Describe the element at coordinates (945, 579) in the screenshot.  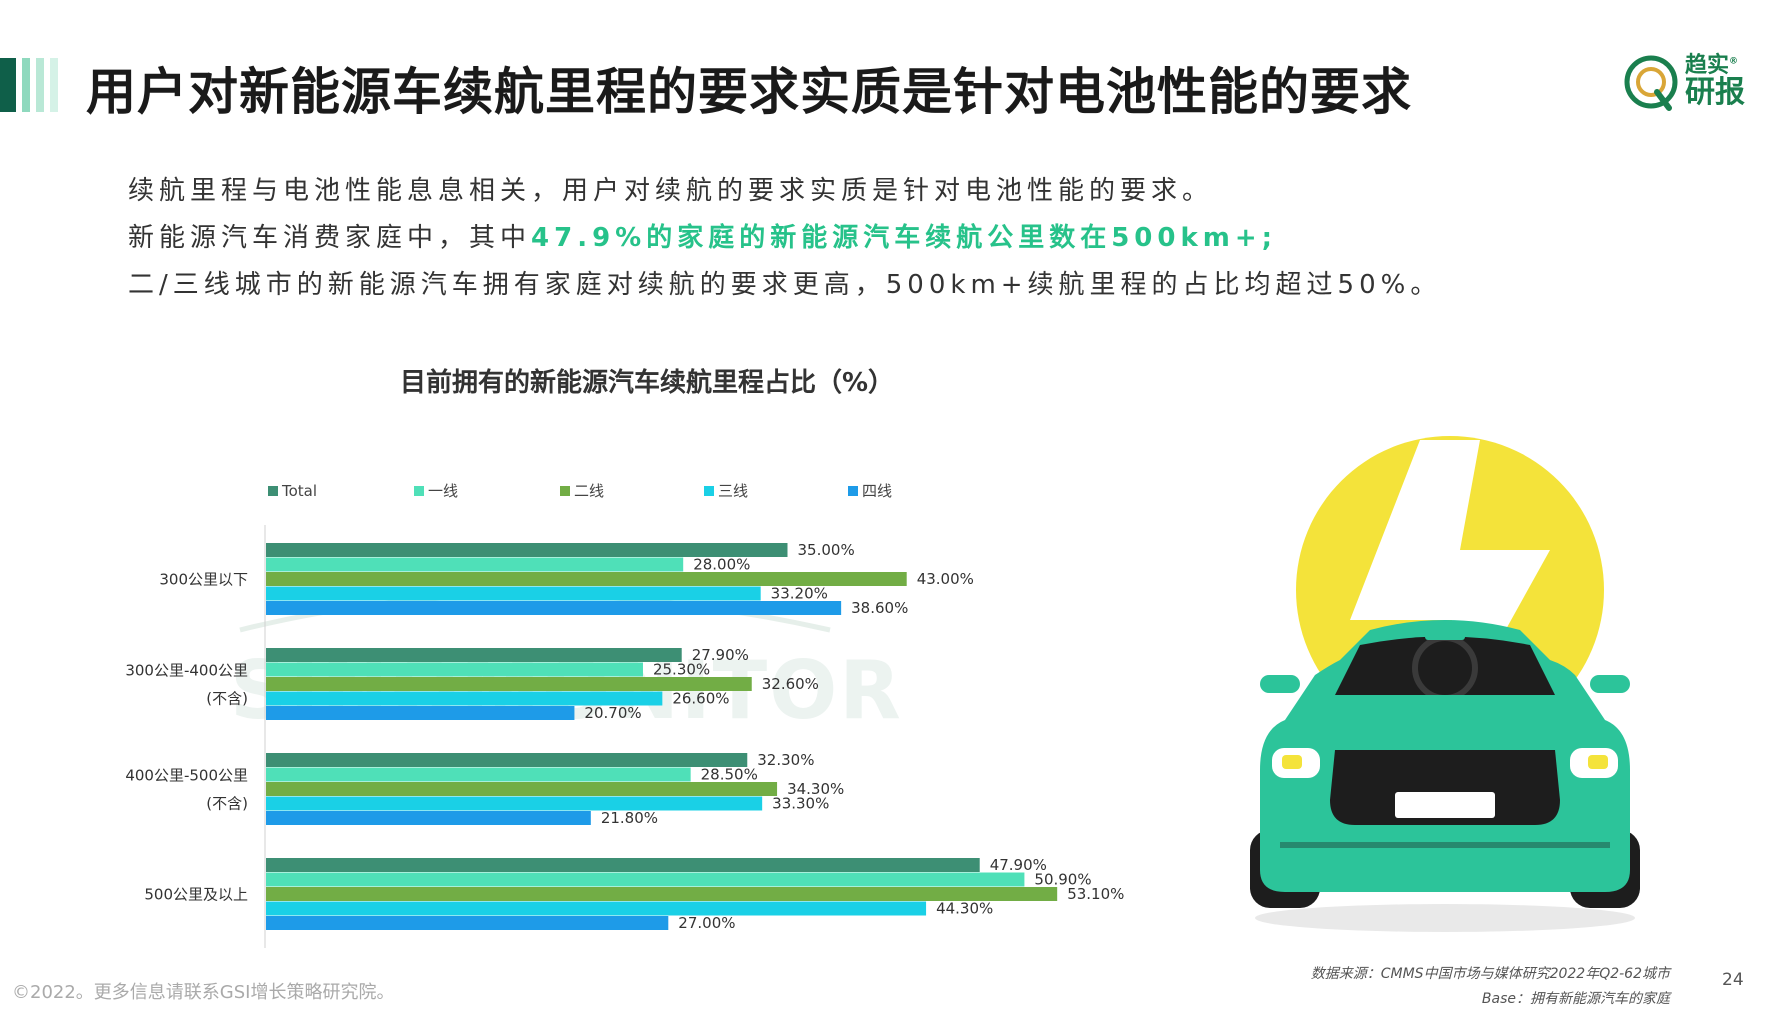
I see `bar-label-0-2: 43.00%` at that location.